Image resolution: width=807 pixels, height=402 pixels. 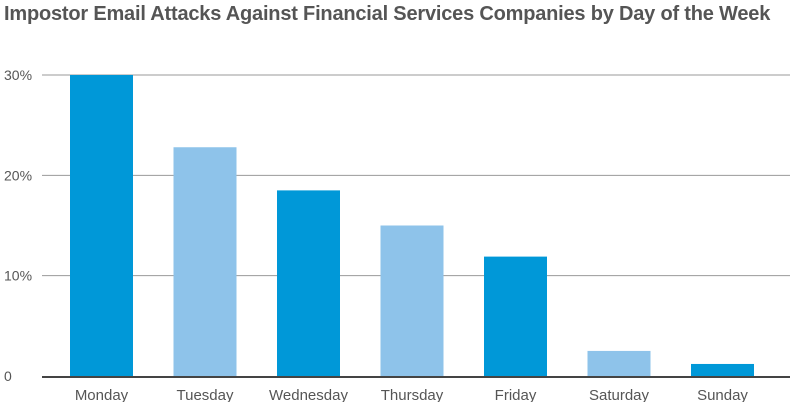 What do you see at coordinates (515, 316) in the screenshot?
I see `bar-friday` at bounding box center [515, 316].